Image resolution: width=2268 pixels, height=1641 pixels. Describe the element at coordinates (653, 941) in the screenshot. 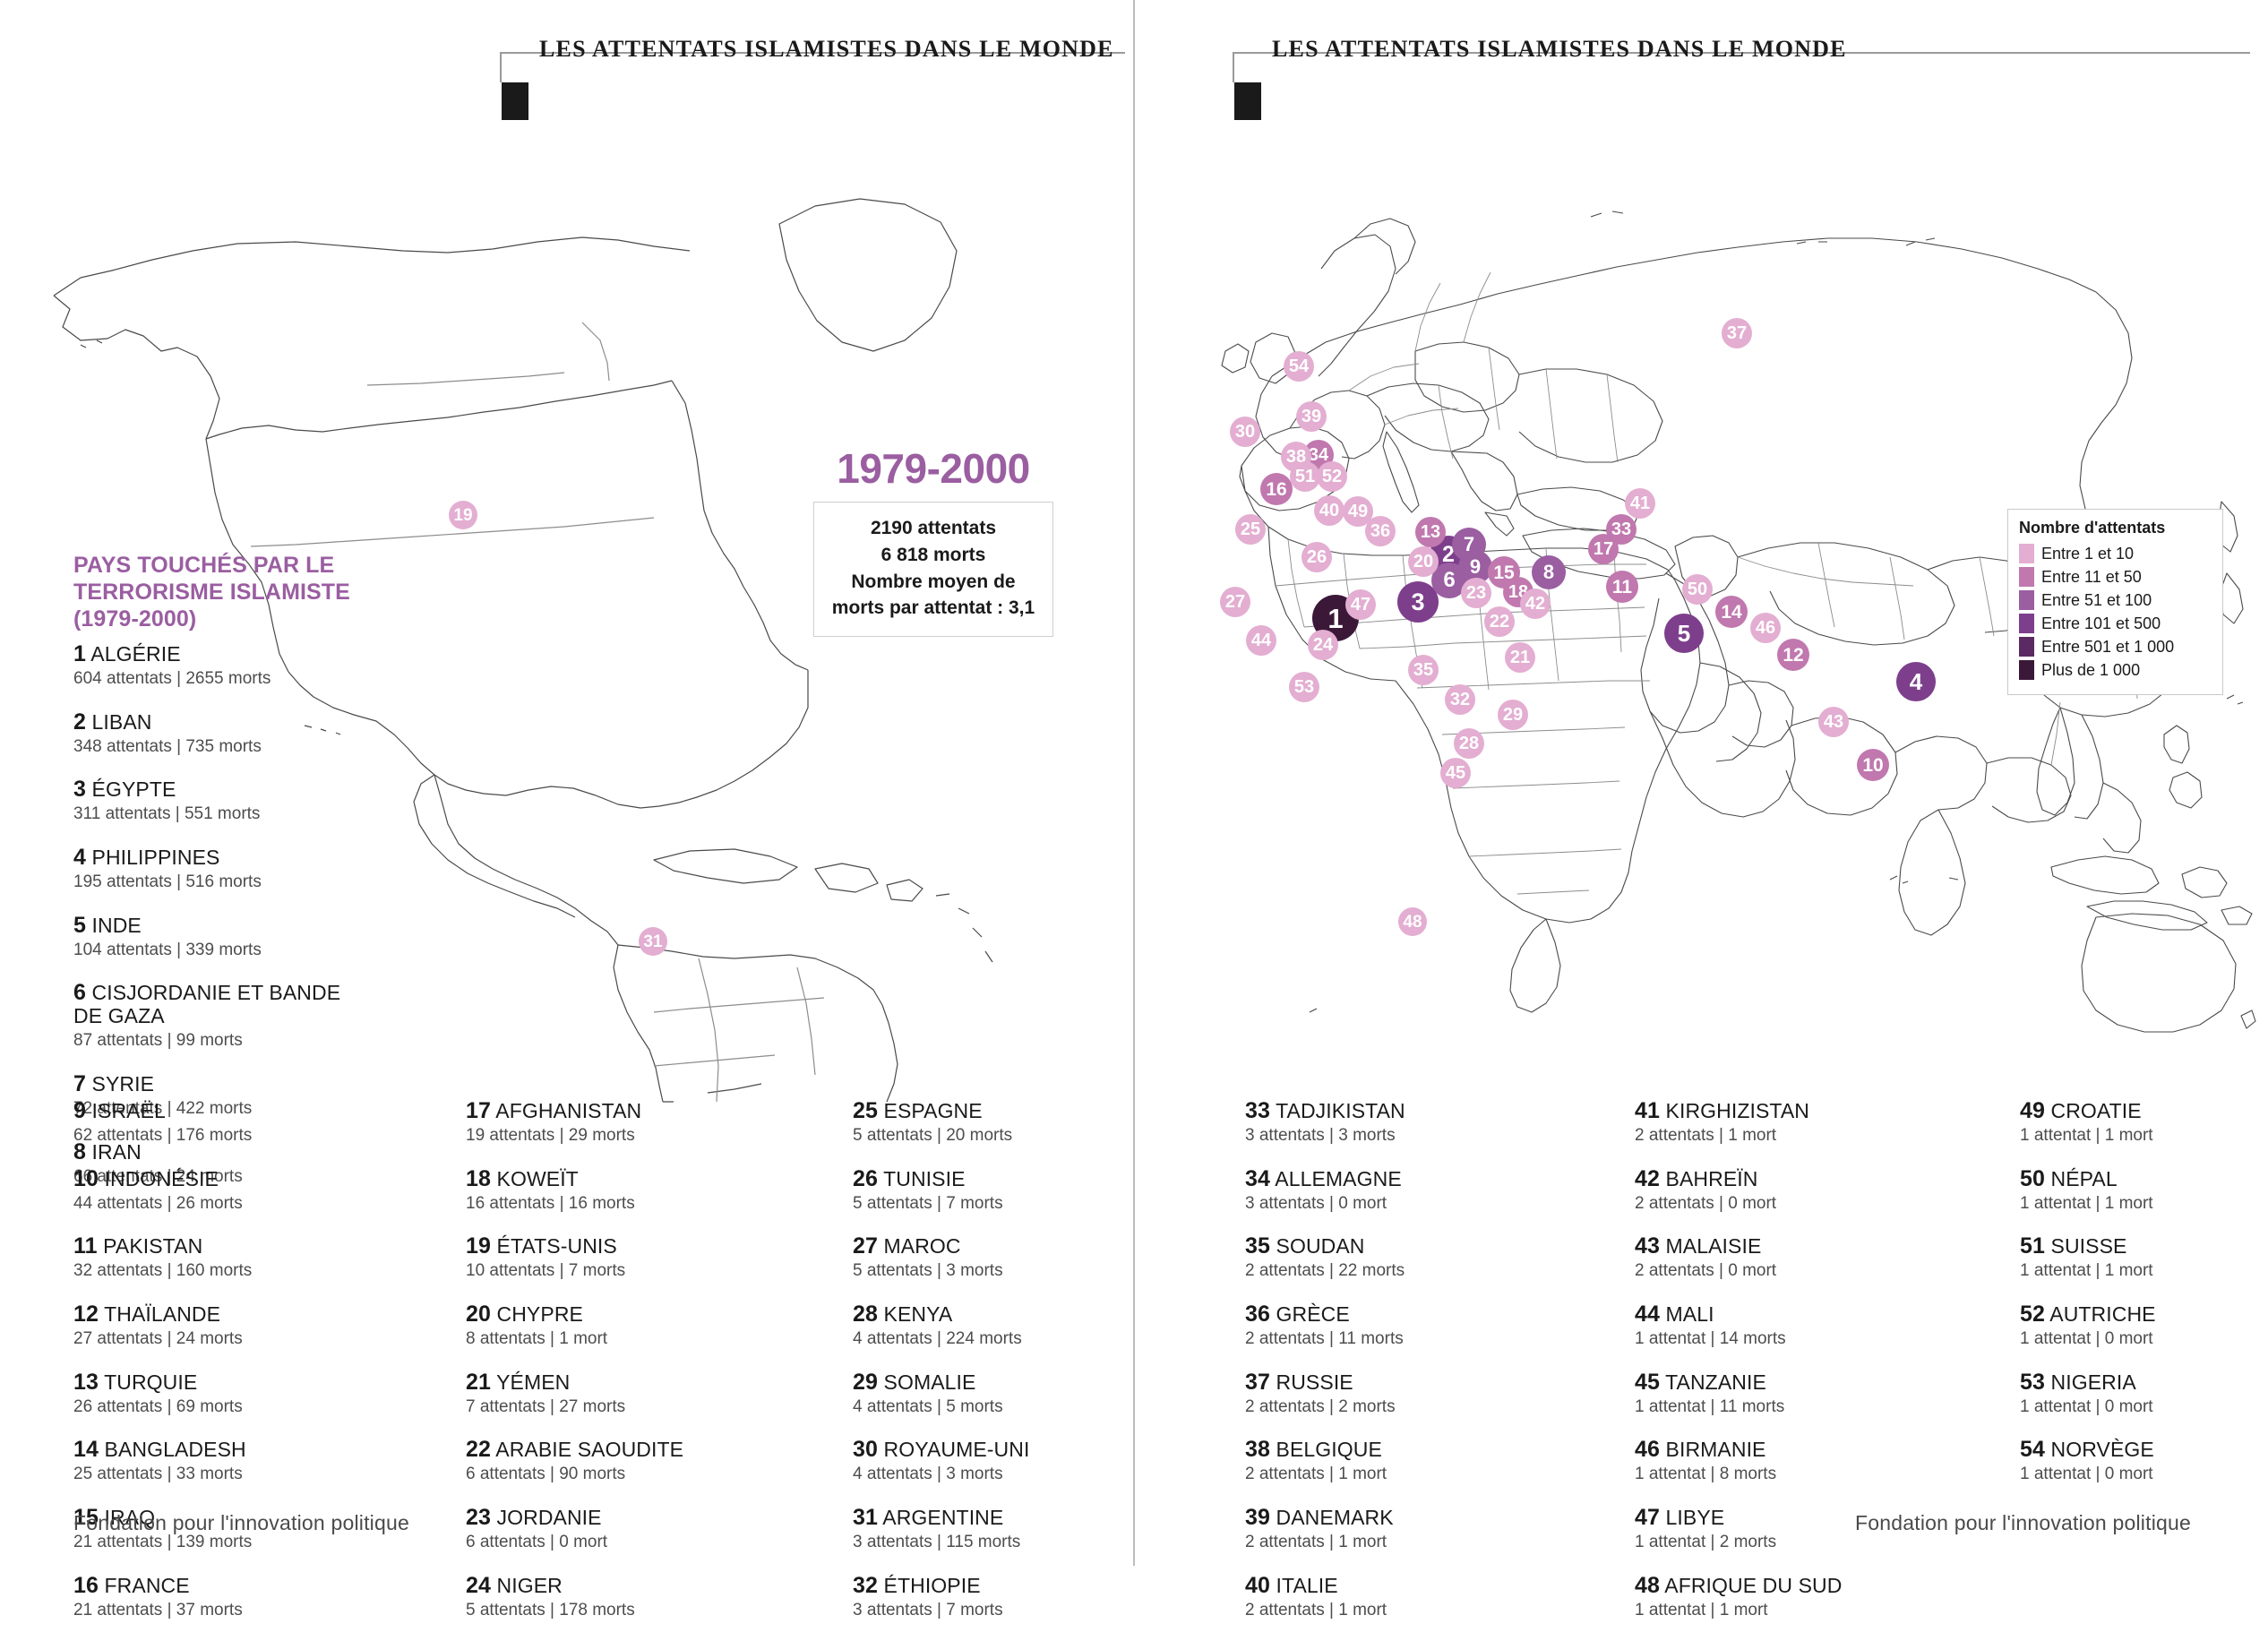

I see `map-marker: 31` at that location.